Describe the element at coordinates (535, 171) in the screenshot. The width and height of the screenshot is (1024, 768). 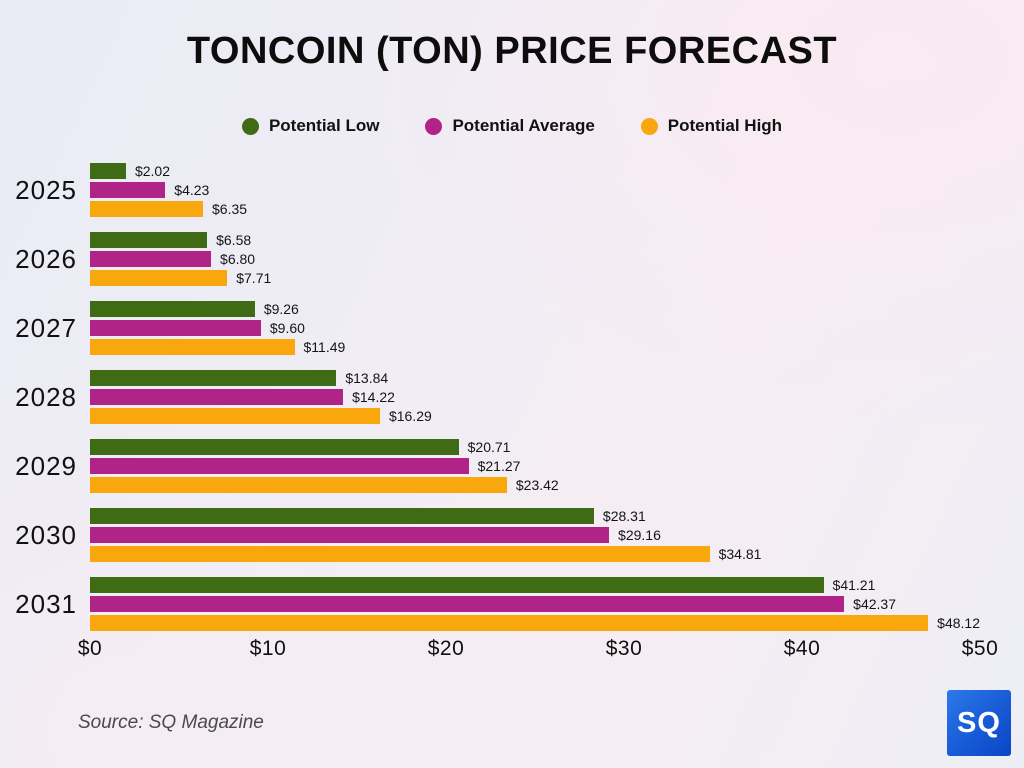
I see `bar-row: $2.02` at that location.